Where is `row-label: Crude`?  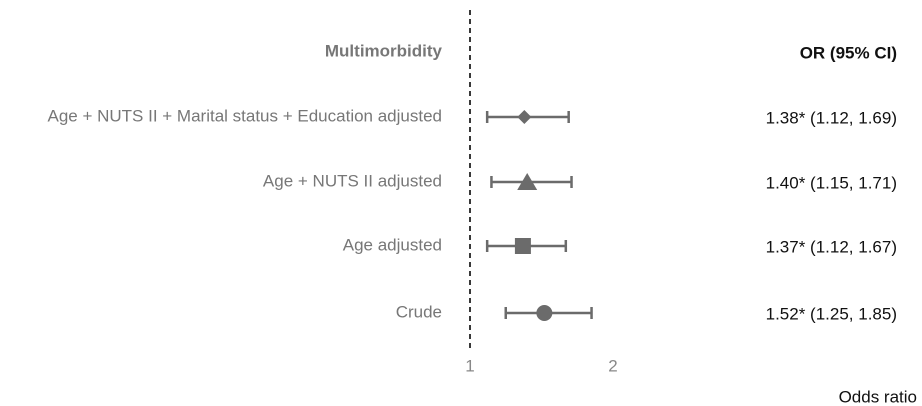 row-label: Crude is located at coordinates (419, 311).